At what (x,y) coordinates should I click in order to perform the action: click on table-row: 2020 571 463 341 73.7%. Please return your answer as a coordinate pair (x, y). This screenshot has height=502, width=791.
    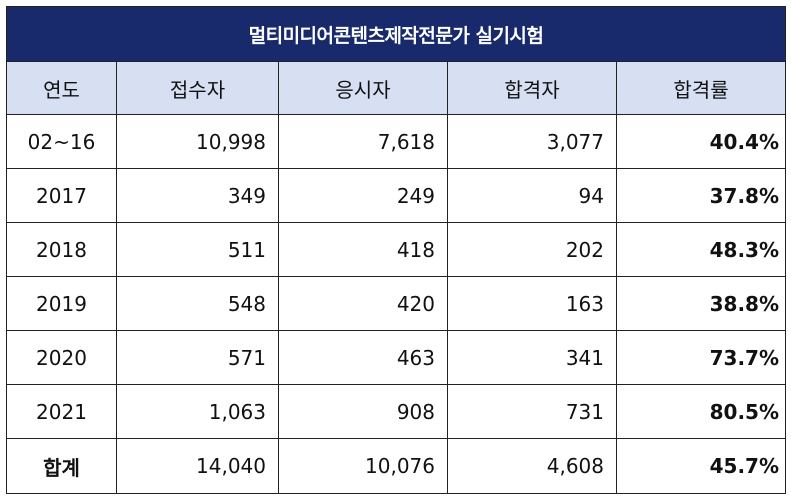
    Looking at the image, I should click on (396, 357).